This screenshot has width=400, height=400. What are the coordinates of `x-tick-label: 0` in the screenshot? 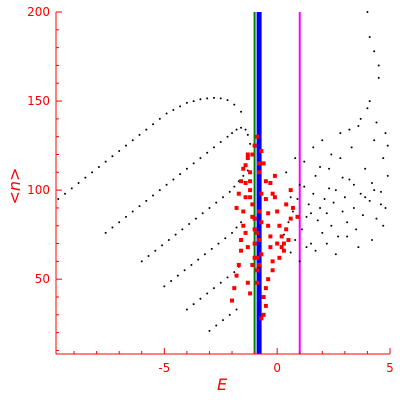 It's located at (277, 368).